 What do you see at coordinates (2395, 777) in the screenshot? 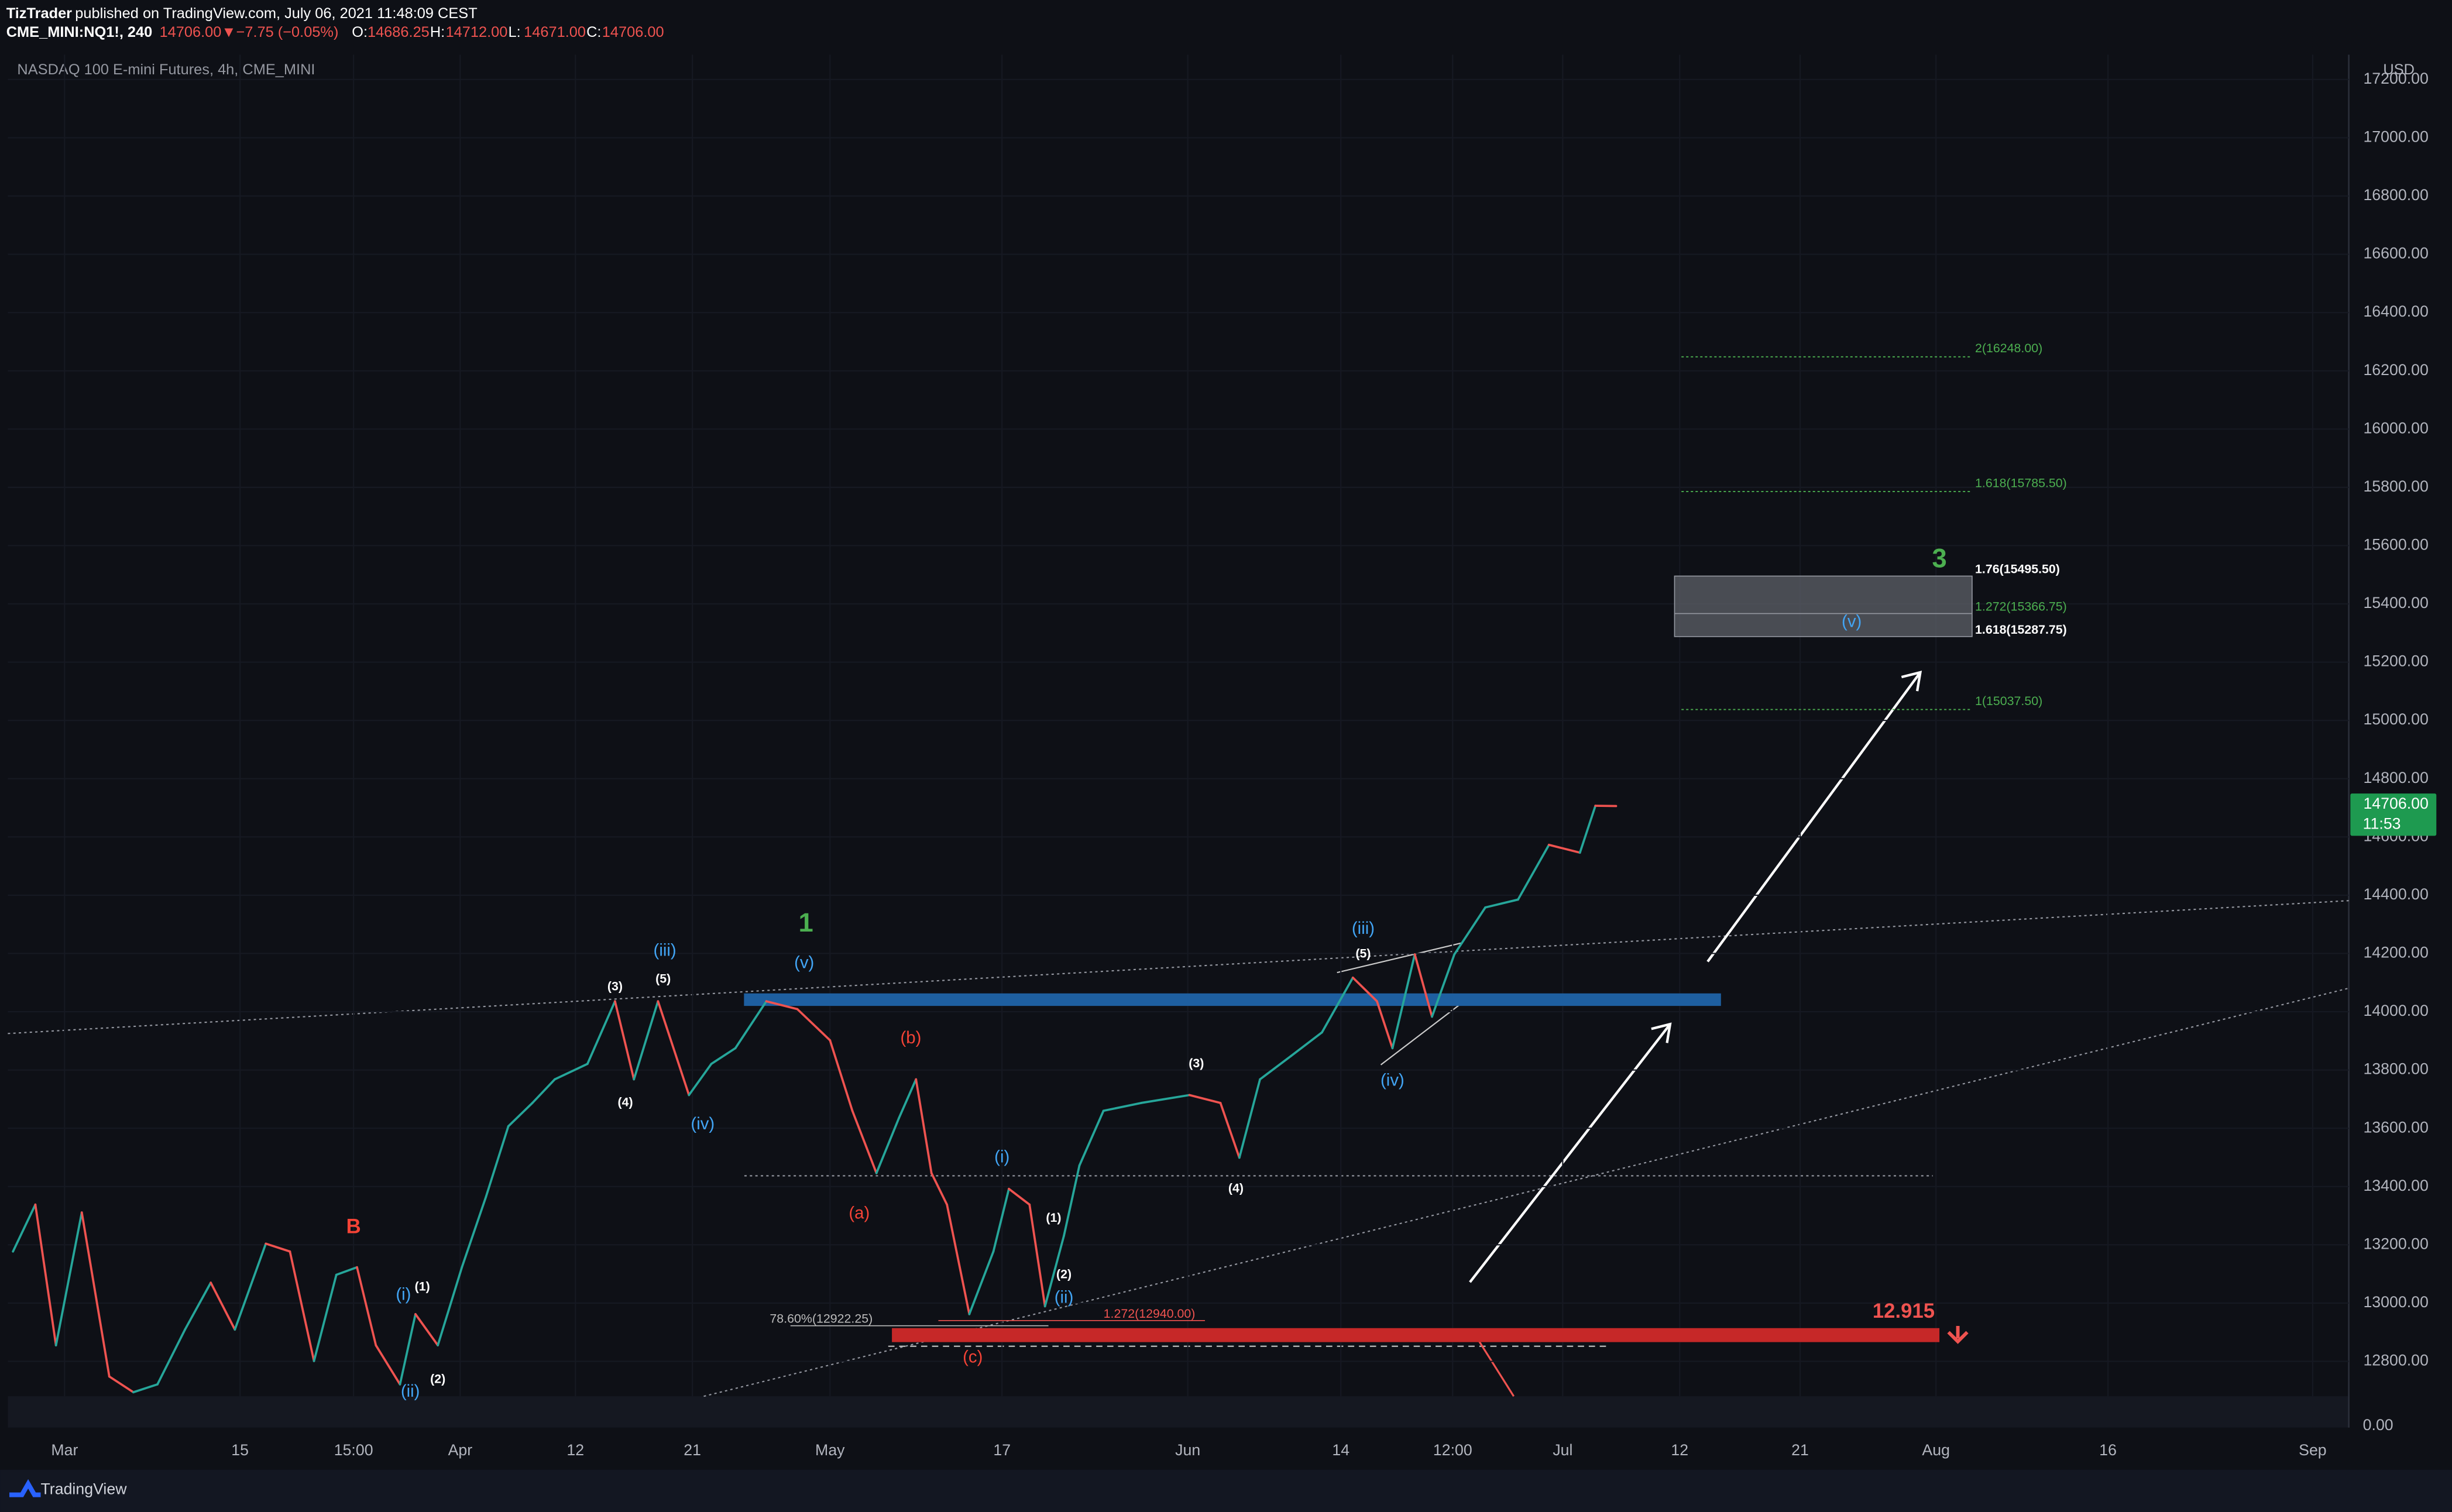
I see `y-tick-label: 14800.00` at bounding box center [2395, 777].